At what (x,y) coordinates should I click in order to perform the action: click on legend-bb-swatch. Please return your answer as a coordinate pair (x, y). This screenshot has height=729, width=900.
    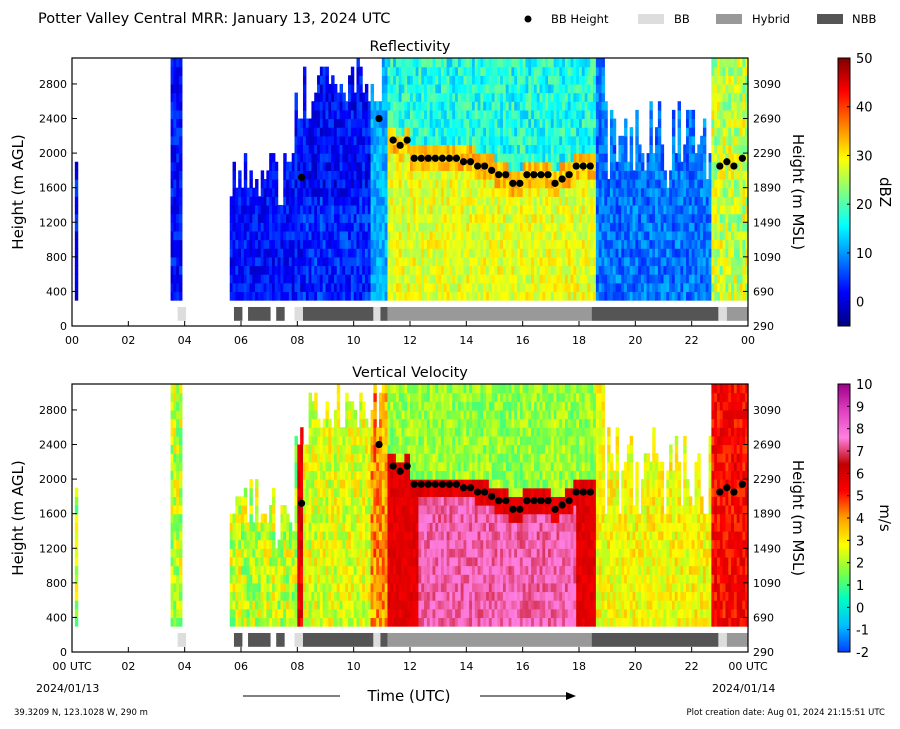
    Looking at the image, I should click on (651, 19).